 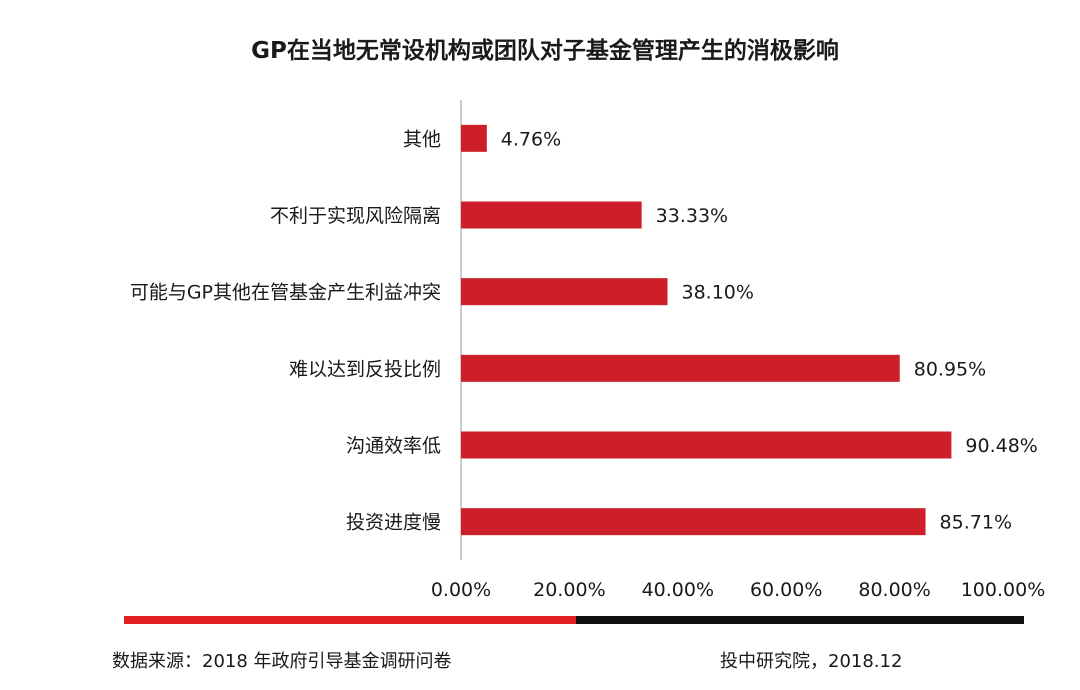 What do you see at coordinates (678, 590) in the screenshot?
I see `x-tick-label-2: 40.00%` at bounding box center [678, 590].